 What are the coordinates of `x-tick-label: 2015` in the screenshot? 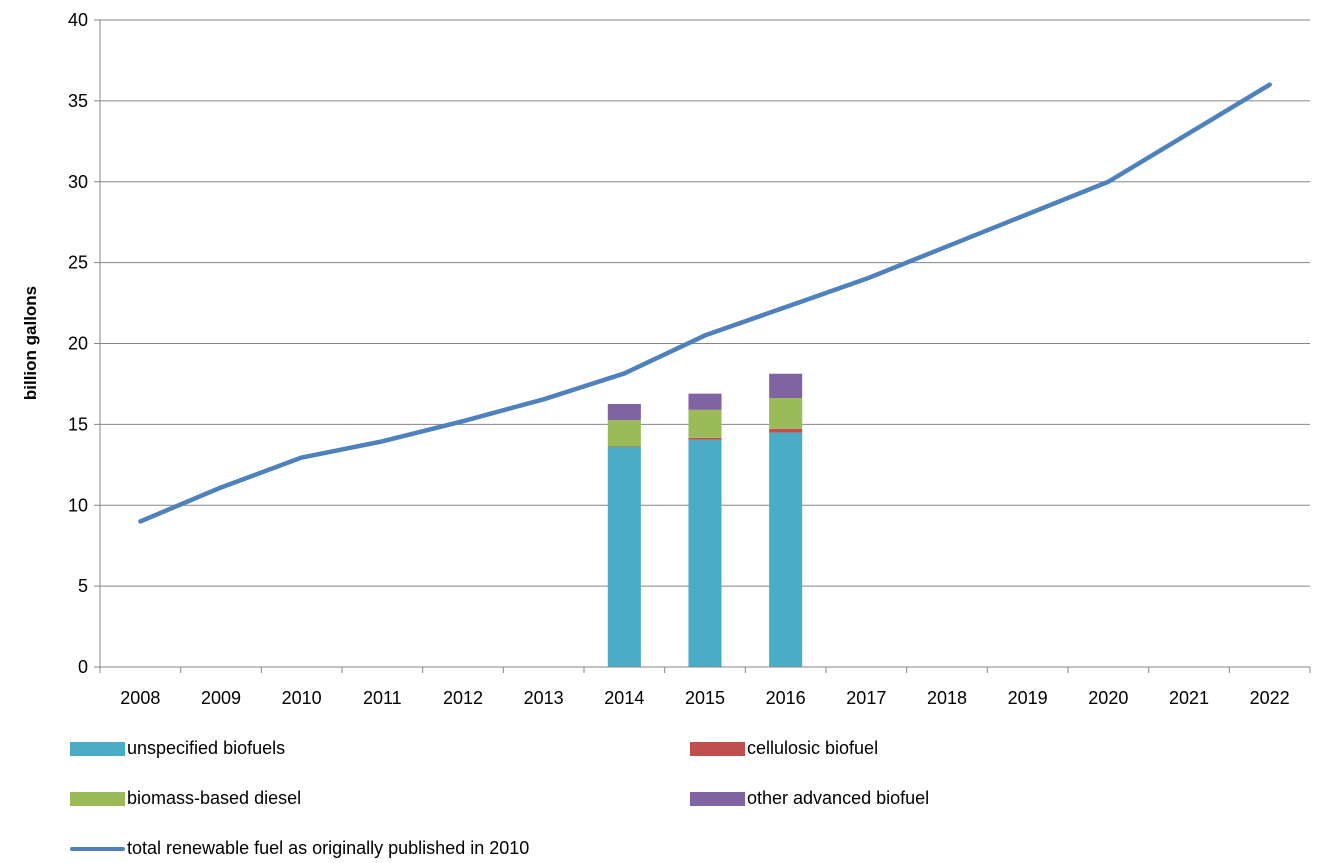 It's located at (705, 698).